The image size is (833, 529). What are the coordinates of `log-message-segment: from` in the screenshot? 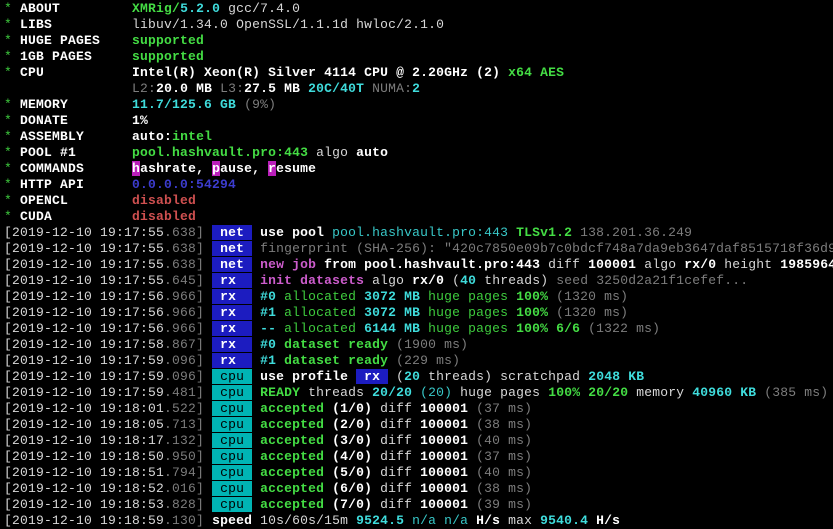 It's located at (340, 264).